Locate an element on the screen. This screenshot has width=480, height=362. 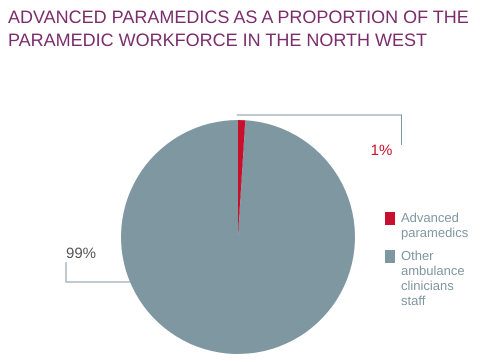
legend-label: Advanced paramedics is located at coordinates (435, 225).